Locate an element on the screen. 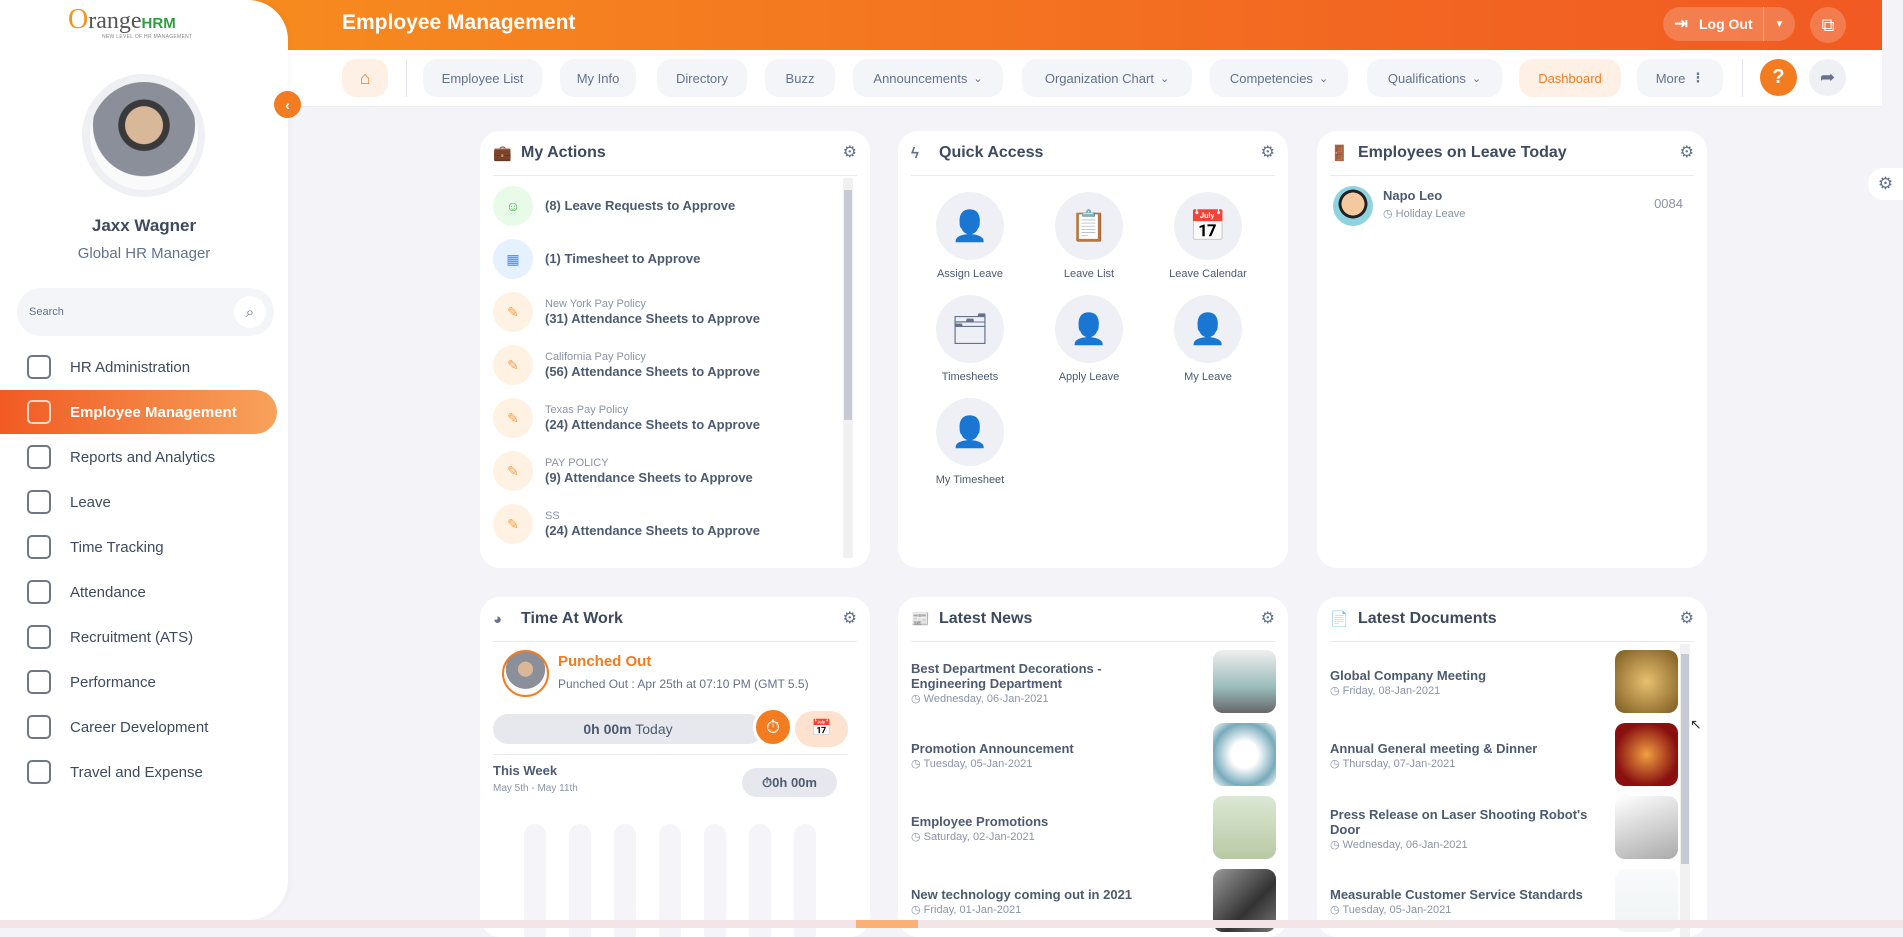  home-button: ⌂ is located at coordinates (365, 78).